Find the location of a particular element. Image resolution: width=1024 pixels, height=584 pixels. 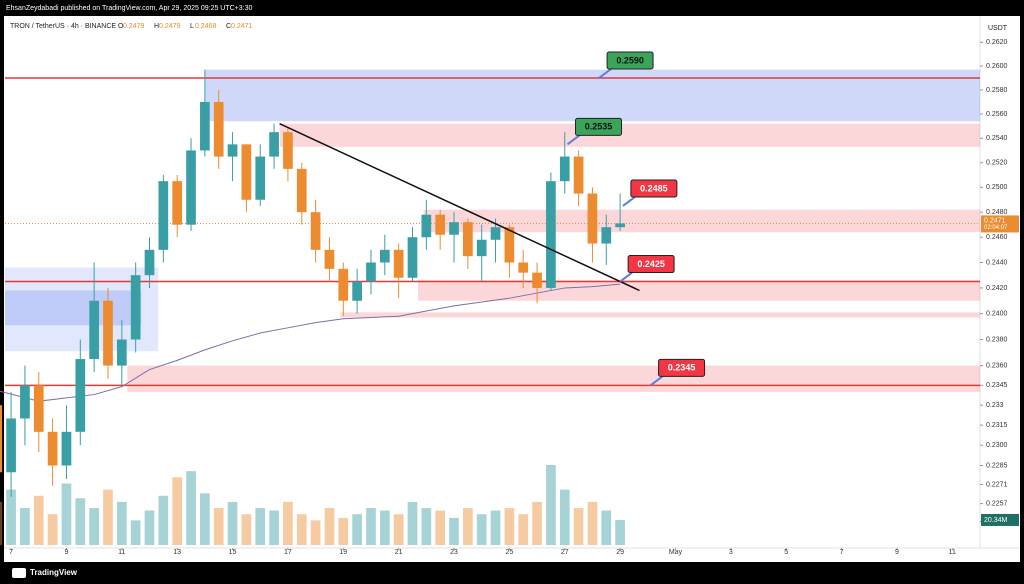

y-tick-label: 0.2257 is located at coordinates (997, 503).